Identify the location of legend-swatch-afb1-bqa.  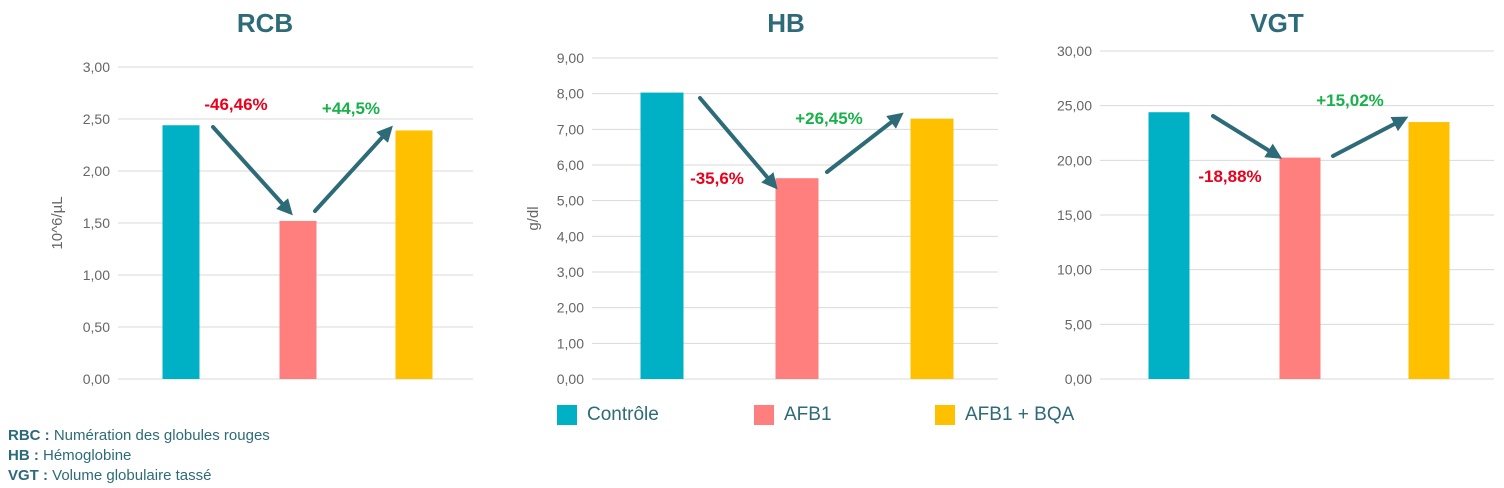
(945, 415).